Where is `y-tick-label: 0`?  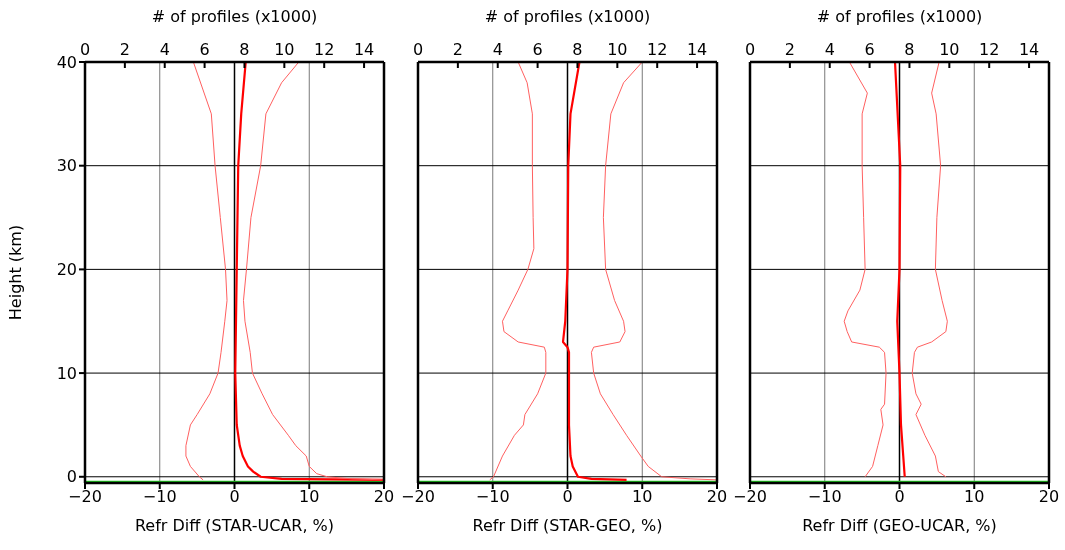
y-tick-label: 0 is located at coordinates (71, 477).